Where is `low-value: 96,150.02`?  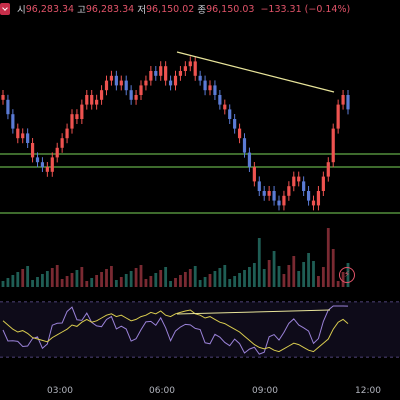
low-value: 96,150.02 is located at coordinates (170, 9).